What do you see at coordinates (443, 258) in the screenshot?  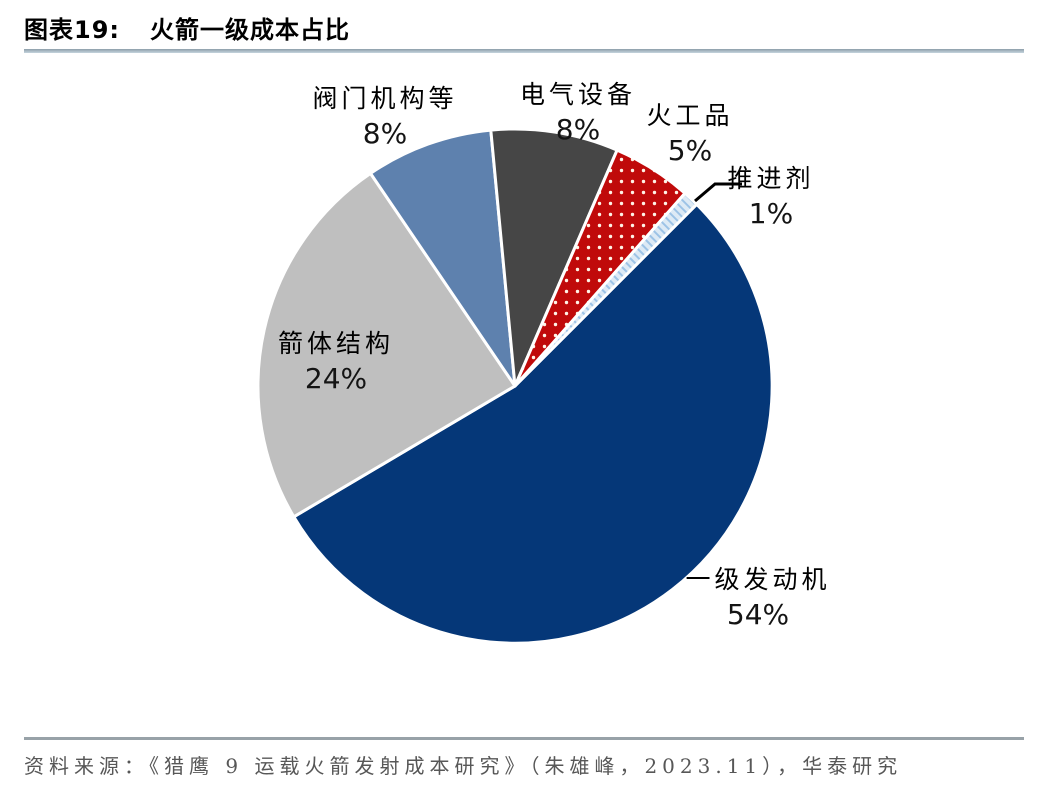 I see `pie-slice-valve-mechanism` at bounding box center [443, 258].